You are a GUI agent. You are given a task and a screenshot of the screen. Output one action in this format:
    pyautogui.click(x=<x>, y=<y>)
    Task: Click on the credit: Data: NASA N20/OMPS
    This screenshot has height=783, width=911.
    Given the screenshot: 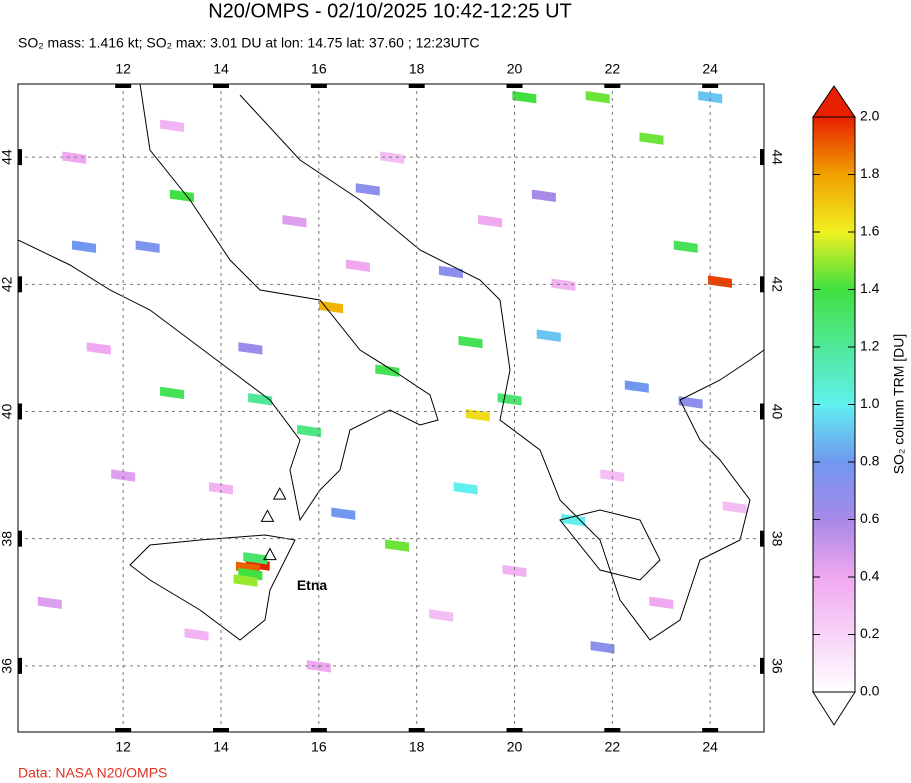 What is the action you would take?
    pyautogui.click(x=92, y=773)
    